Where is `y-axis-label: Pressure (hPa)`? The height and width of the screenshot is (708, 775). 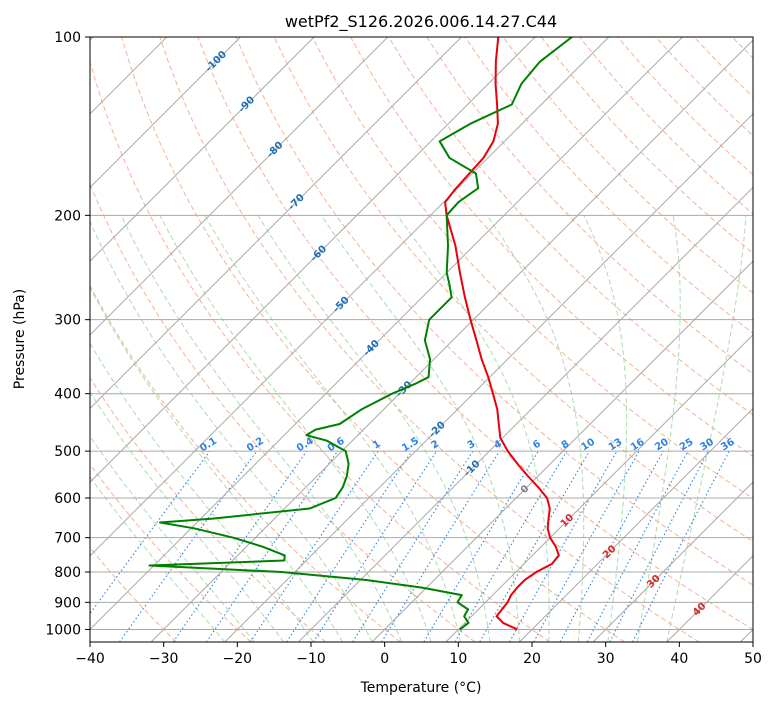 y-axis-label: Pressure (hPa) is located at coordinates (20, 339).